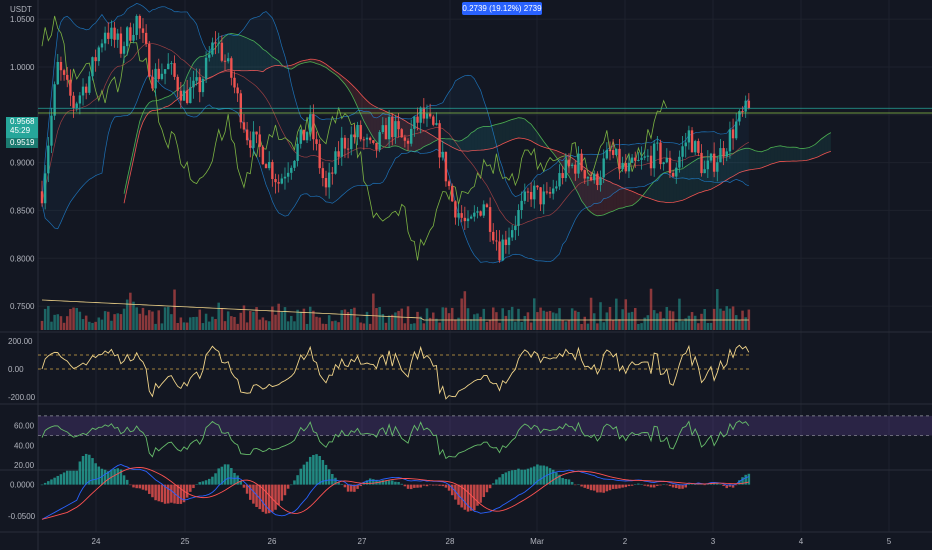  What do you see at coordinates (22, 210) in the screenshot?
I see `axis-tick-label: 0.8500` at bounding box center [22, 210].